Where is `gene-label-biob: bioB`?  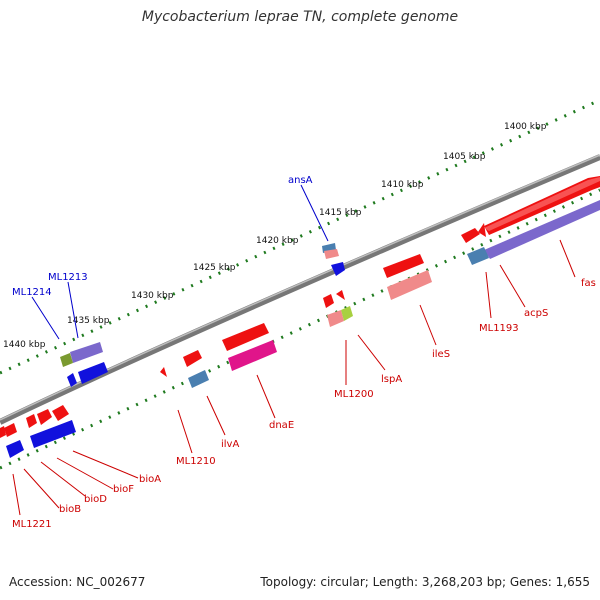
gene-label-biob: bioB is located at coordinates (70, 509).